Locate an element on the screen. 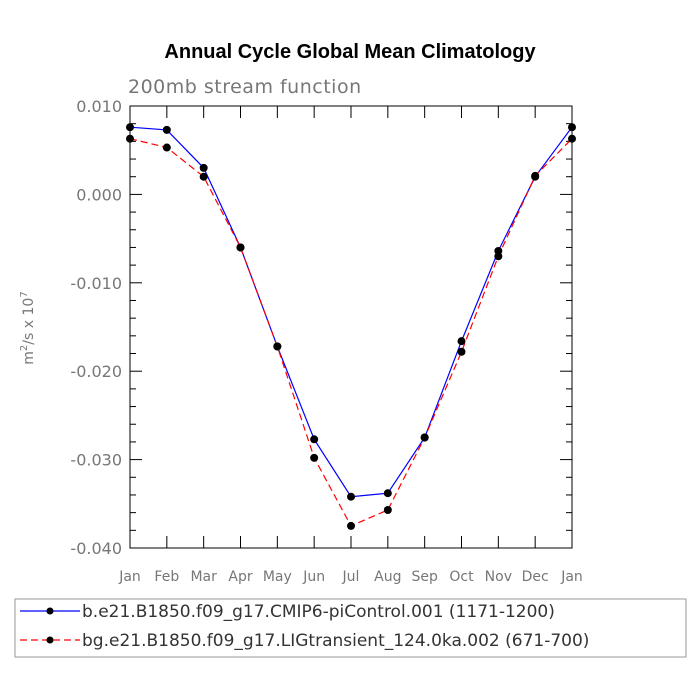 The width and height of the screenshot is (700, 700). x-tick-label: Dec is located at coordinates (535, 577).